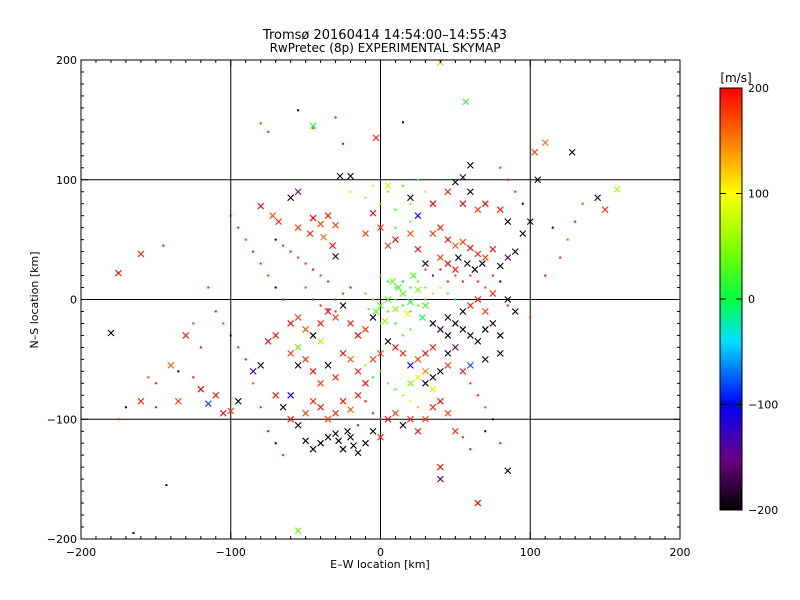 Image resolution: width=800 pixels, height=600 pixels. What do you see at coordinates (751, 299) in the screenshot?
I see `colorbar-tick-label: 0` at bounding box center [751, 299].